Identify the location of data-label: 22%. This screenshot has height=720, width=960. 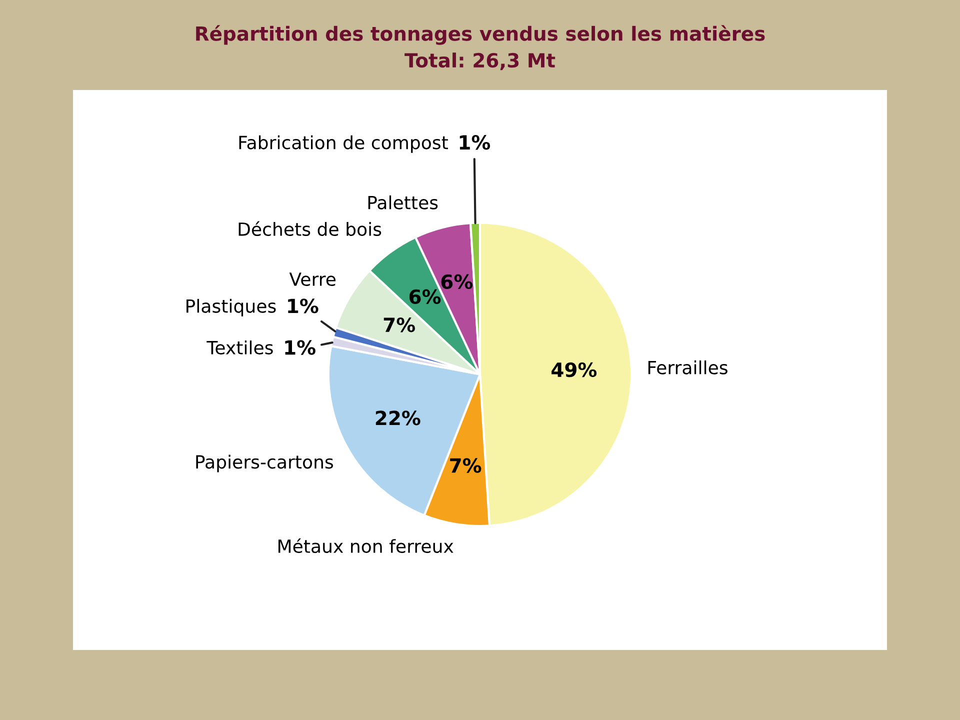
(398, 418).